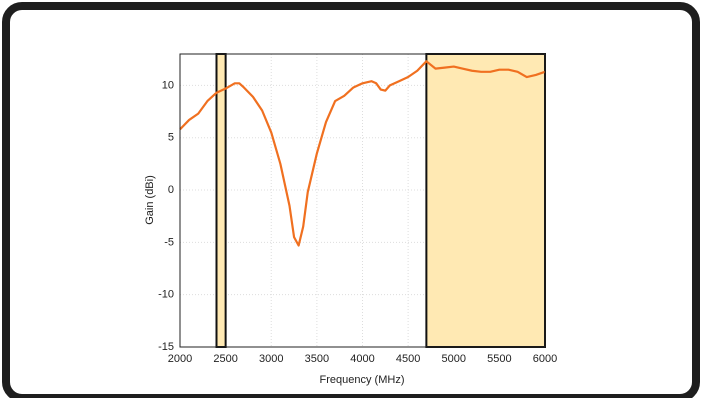 The height and width of the screenshot is (403, 702). I want to click on y-tick-label: 0, so click(171, 190).